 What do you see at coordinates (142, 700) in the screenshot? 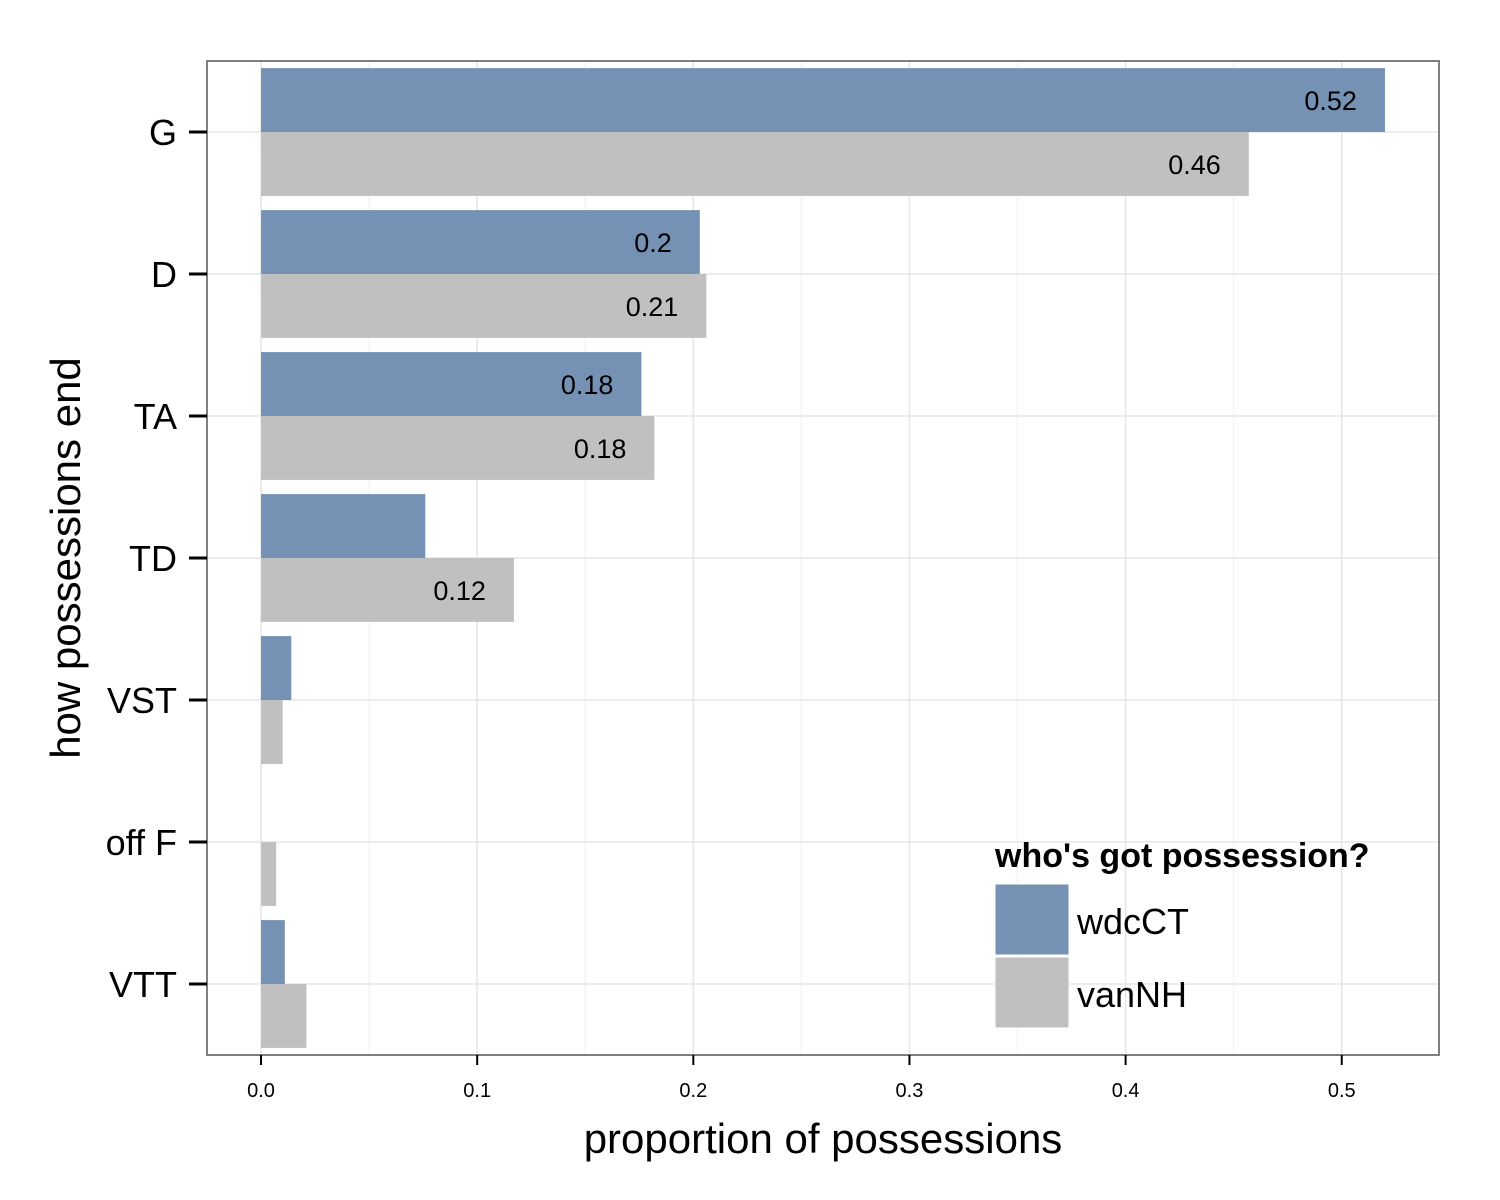
I see `y-tick-label: VST` at bounding box center [142, 700].